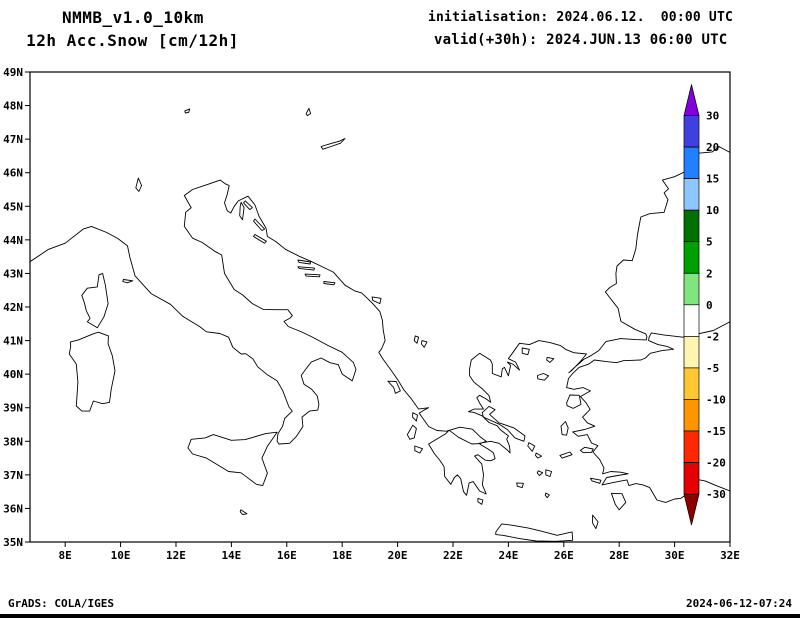 The image size is (800, 618). I want to click on island-hvar, so click(306, 268).